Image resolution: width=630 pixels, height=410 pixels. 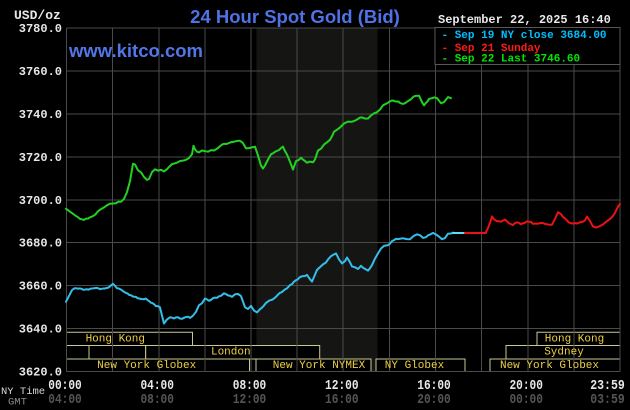 I want to click on svg-text: 24 Hour Spot Gold (Bid), so click(x=295, y=16).